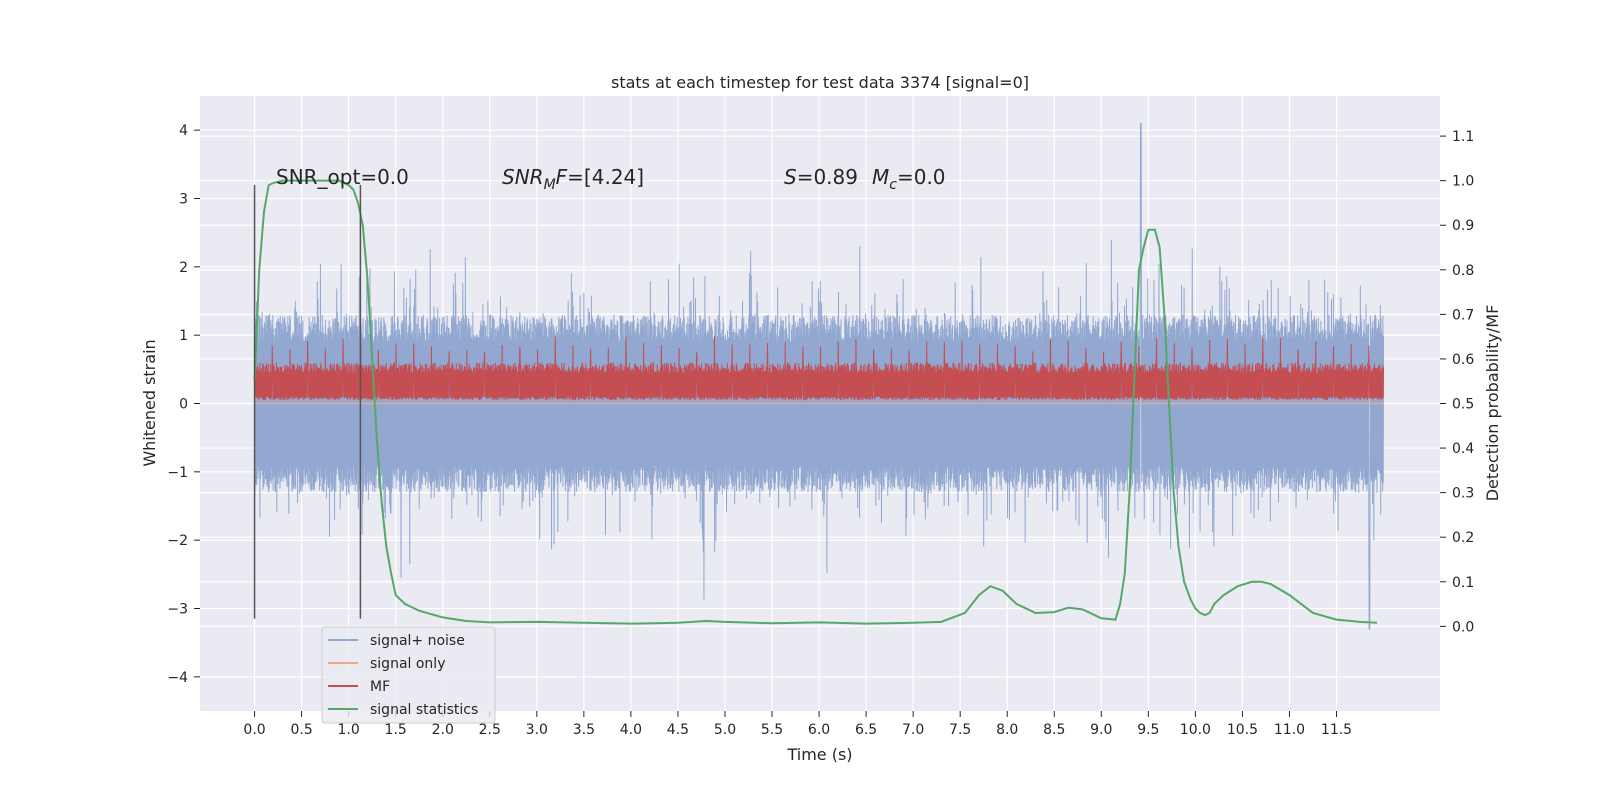 The height and width of the screenshot is (800, 1600). What do you see at coordinates (183, 405) in the screenshot?
I see `y-tick-label: 0` at bounding box center [183, 405].